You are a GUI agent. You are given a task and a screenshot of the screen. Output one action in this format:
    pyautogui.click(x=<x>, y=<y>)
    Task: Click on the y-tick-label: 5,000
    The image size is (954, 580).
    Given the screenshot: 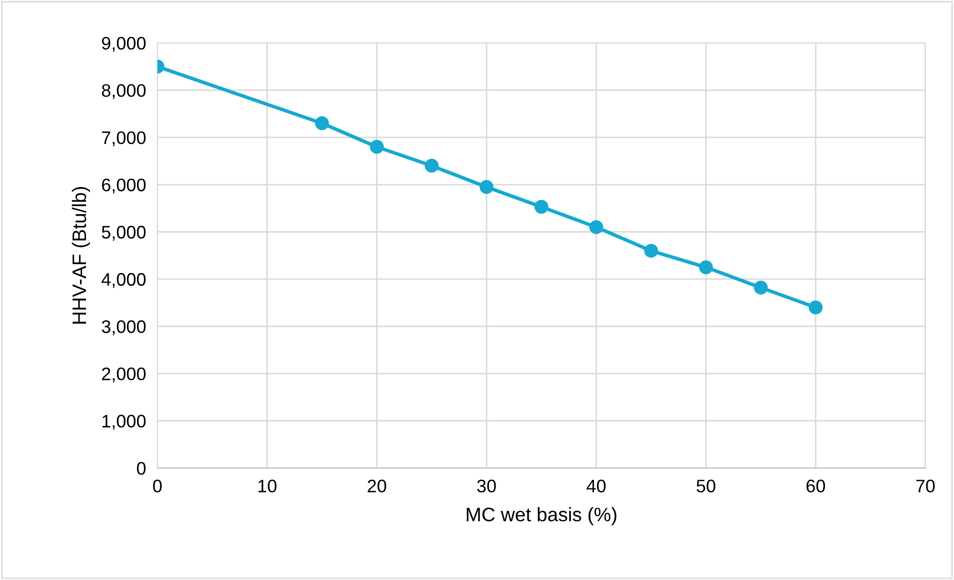 What is the action you would take?
    pyautogui.click(x=124, y=233)
    